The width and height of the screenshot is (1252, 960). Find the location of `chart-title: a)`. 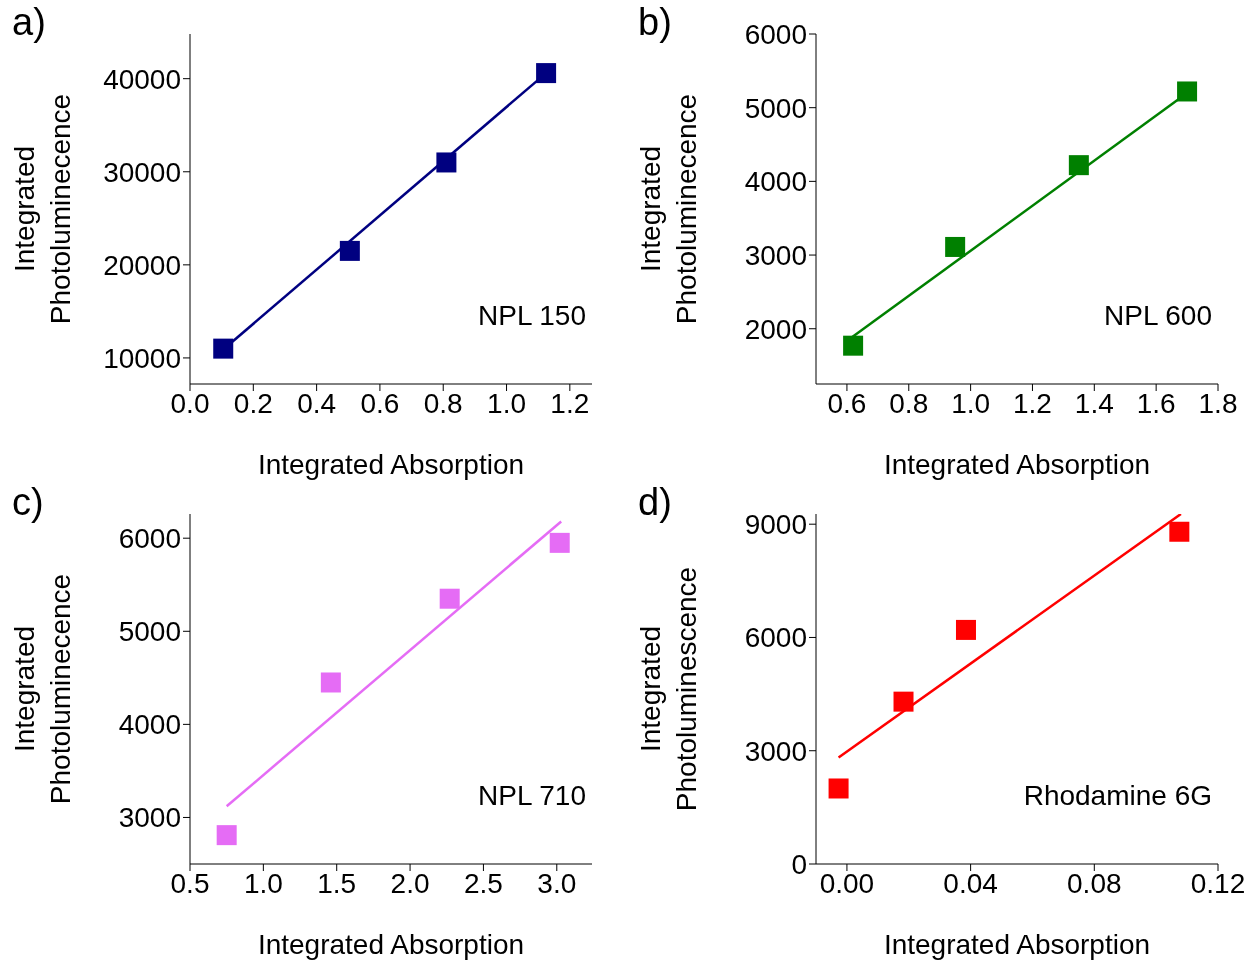

chart-title: a) is located at coordinates (29, 22).